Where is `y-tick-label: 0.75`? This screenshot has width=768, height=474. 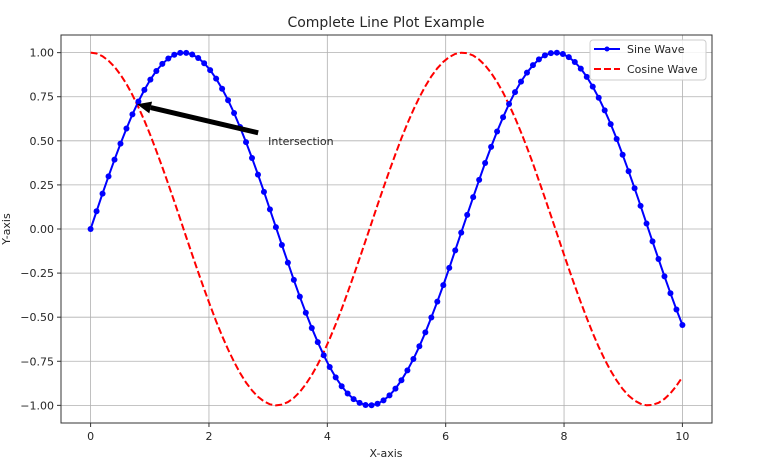 y-tick-label: 0.75 is located at coordinates (42, 97).